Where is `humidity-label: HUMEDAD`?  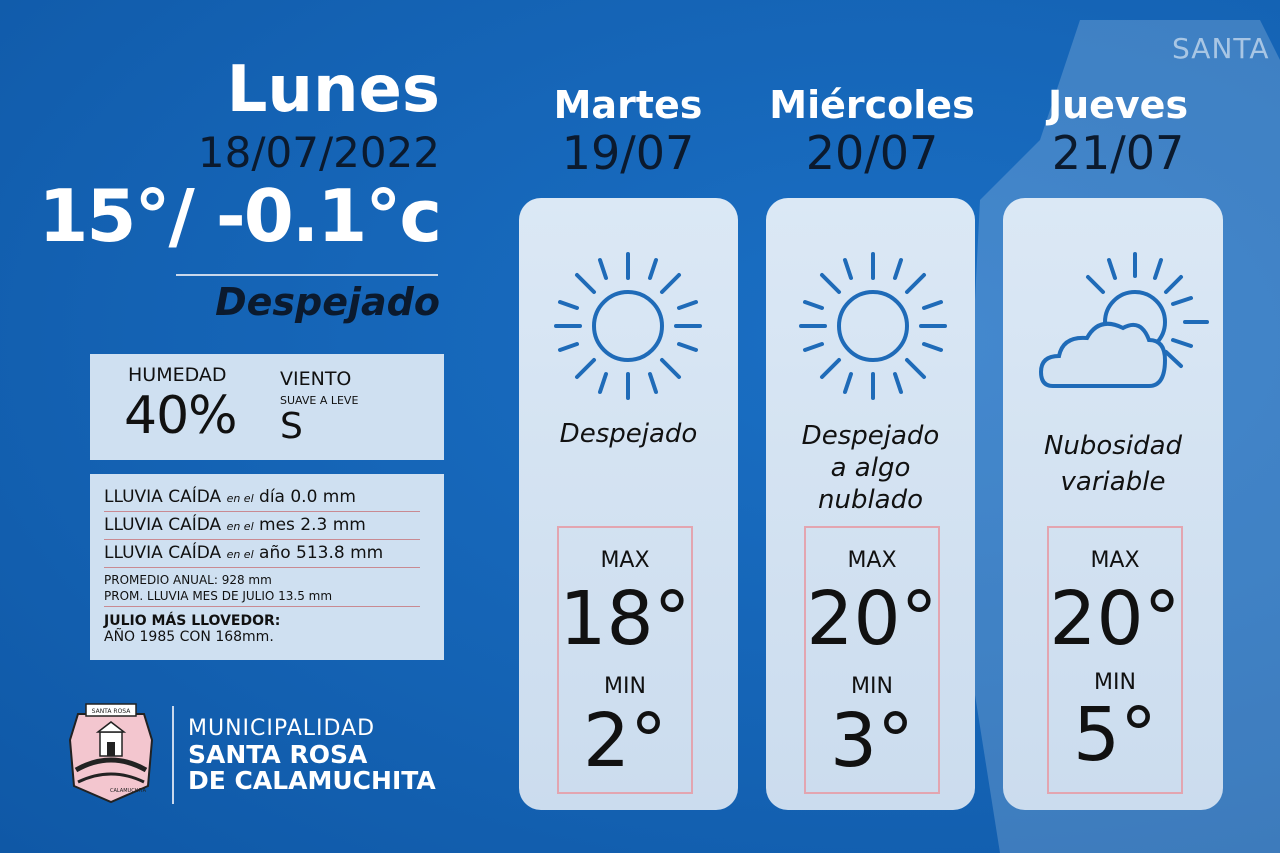 humidity-label: HUMEDAD is located at coordinates (177, 375).